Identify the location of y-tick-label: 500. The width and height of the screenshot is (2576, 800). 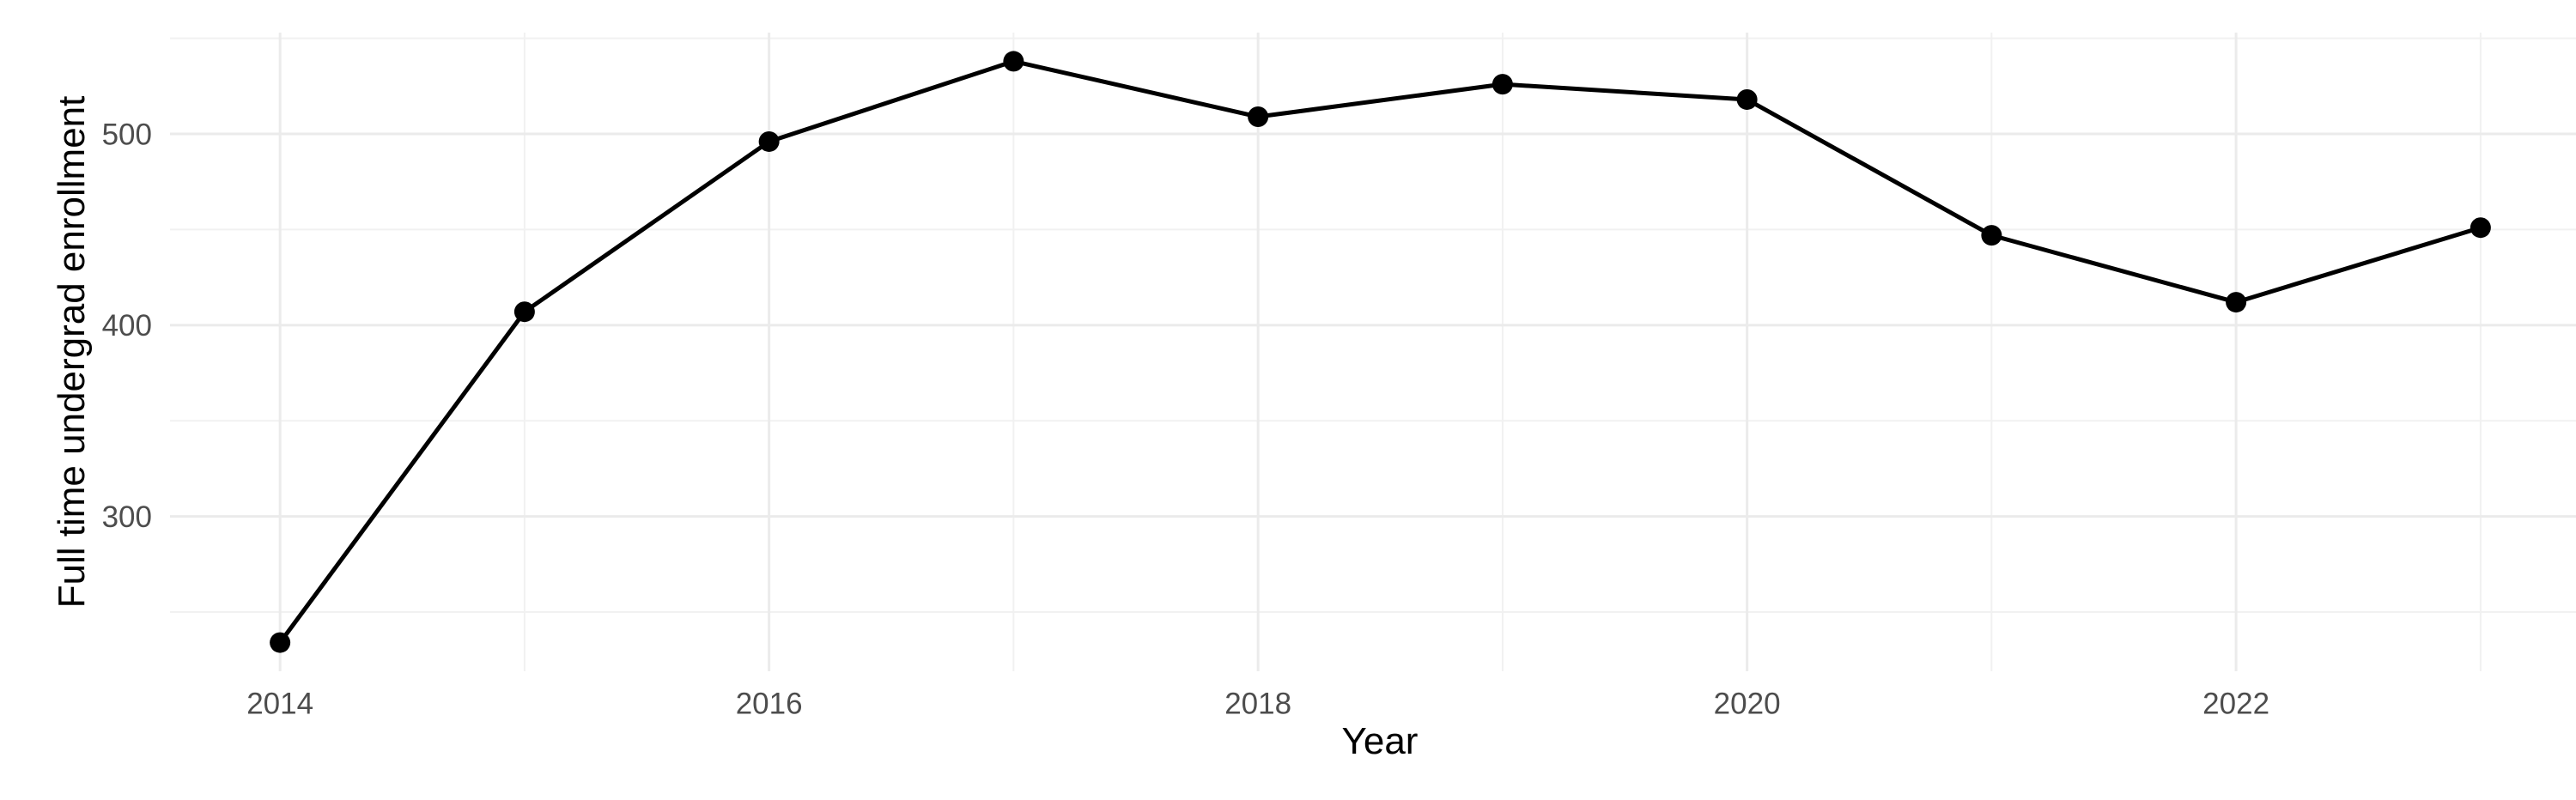
(127, 134).